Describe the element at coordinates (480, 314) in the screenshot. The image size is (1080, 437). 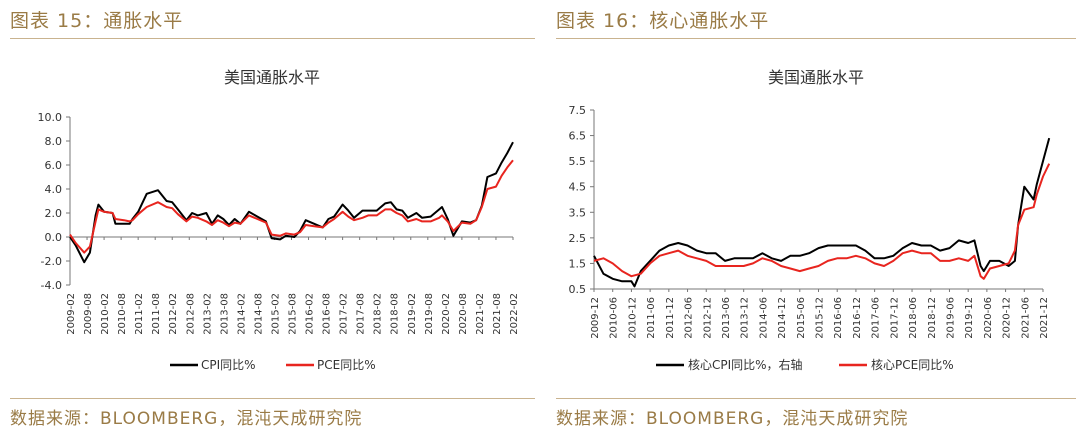
I see `x-tick-label: 2021-02` at that location.